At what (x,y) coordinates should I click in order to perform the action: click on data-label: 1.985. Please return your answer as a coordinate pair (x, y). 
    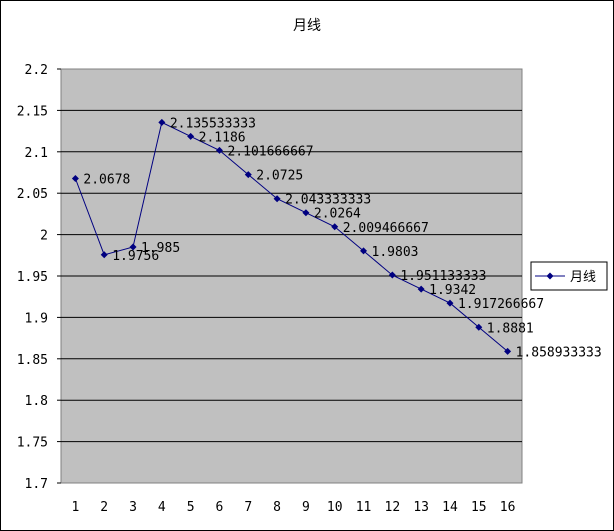
    Looking at the image, I should click on (160, 248).